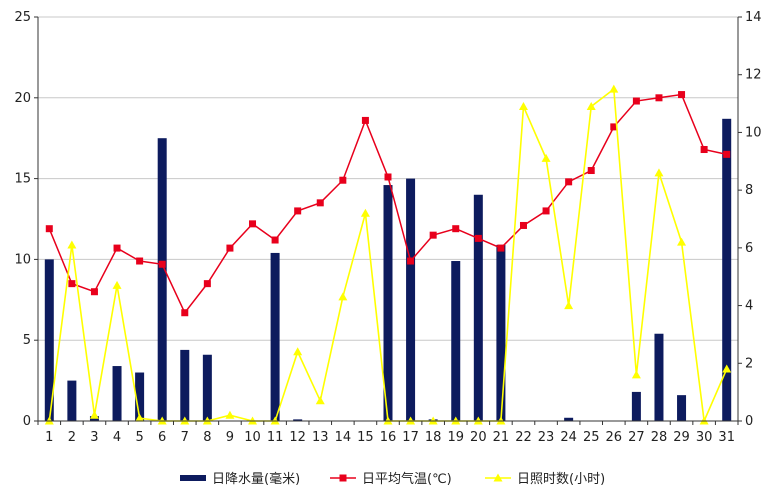 The width and height of the screenshot is (780, 500). I want to click on x-tick-label: 25, so click(591, 437).